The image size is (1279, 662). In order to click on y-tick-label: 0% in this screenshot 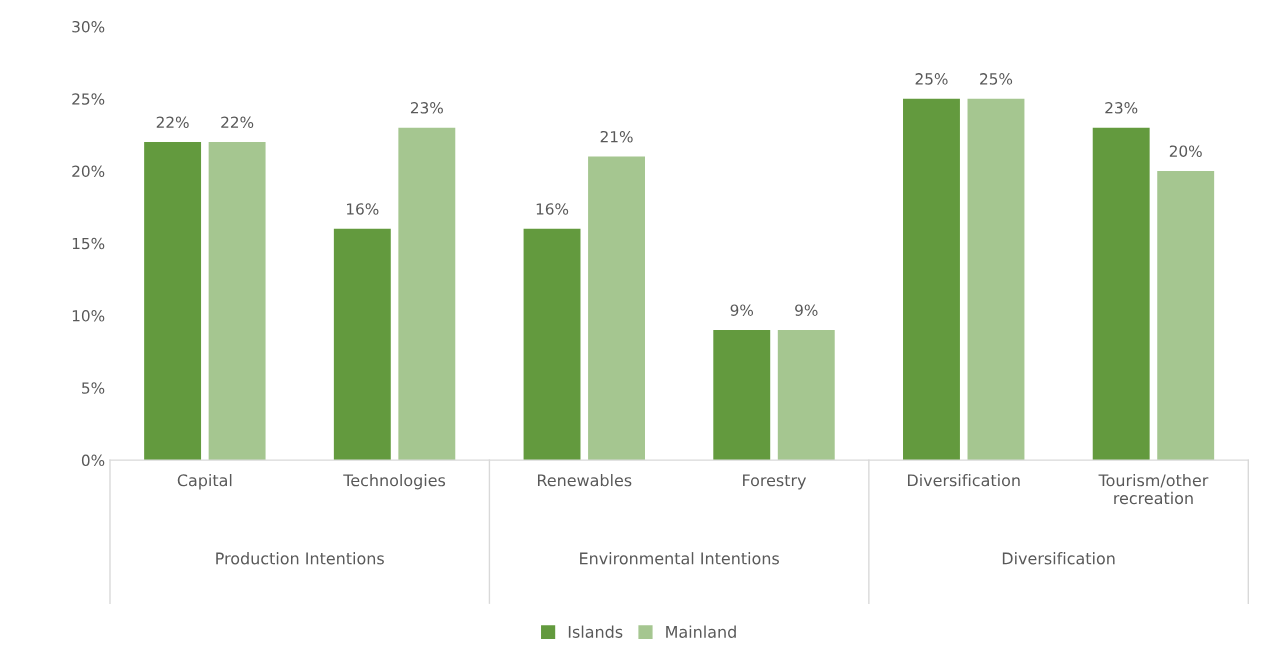, I will do `click(93, 460)`.